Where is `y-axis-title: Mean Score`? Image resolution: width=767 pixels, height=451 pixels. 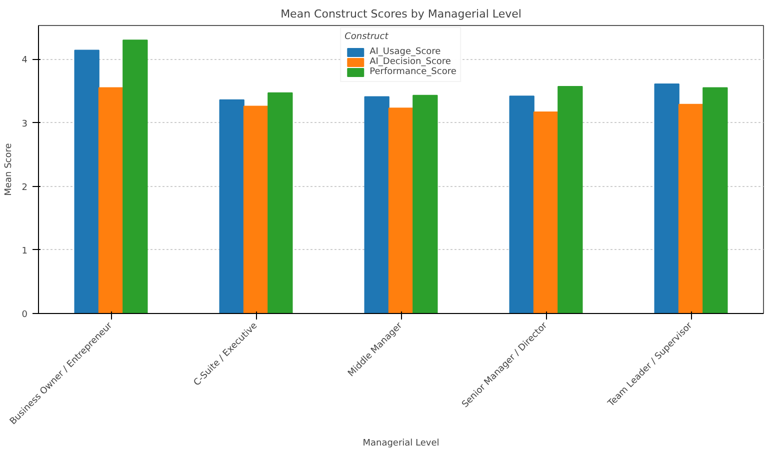
y-axis-title: Mean Score is located at coordinates (9, 169).